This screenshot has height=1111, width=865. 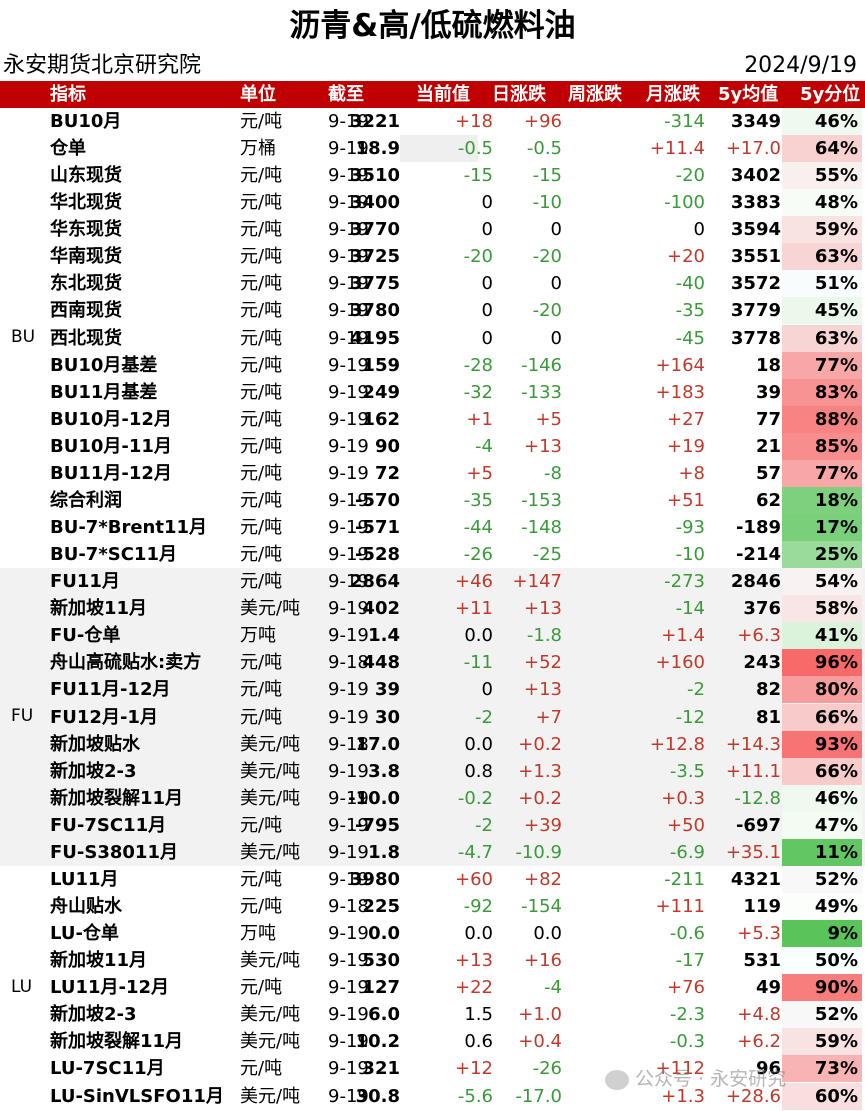 I want to click on page-title: 沥青&高/低硫燃料油, so click(x=432, y=26).